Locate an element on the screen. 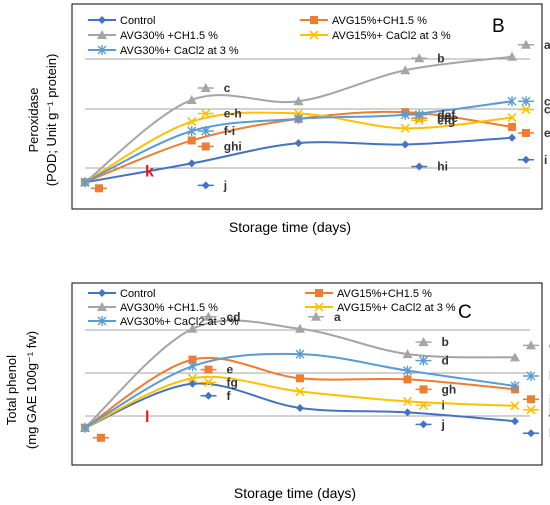  legend-item: AVG15%+ CaCl2 at 3 % is located at coordinates (375, 36).